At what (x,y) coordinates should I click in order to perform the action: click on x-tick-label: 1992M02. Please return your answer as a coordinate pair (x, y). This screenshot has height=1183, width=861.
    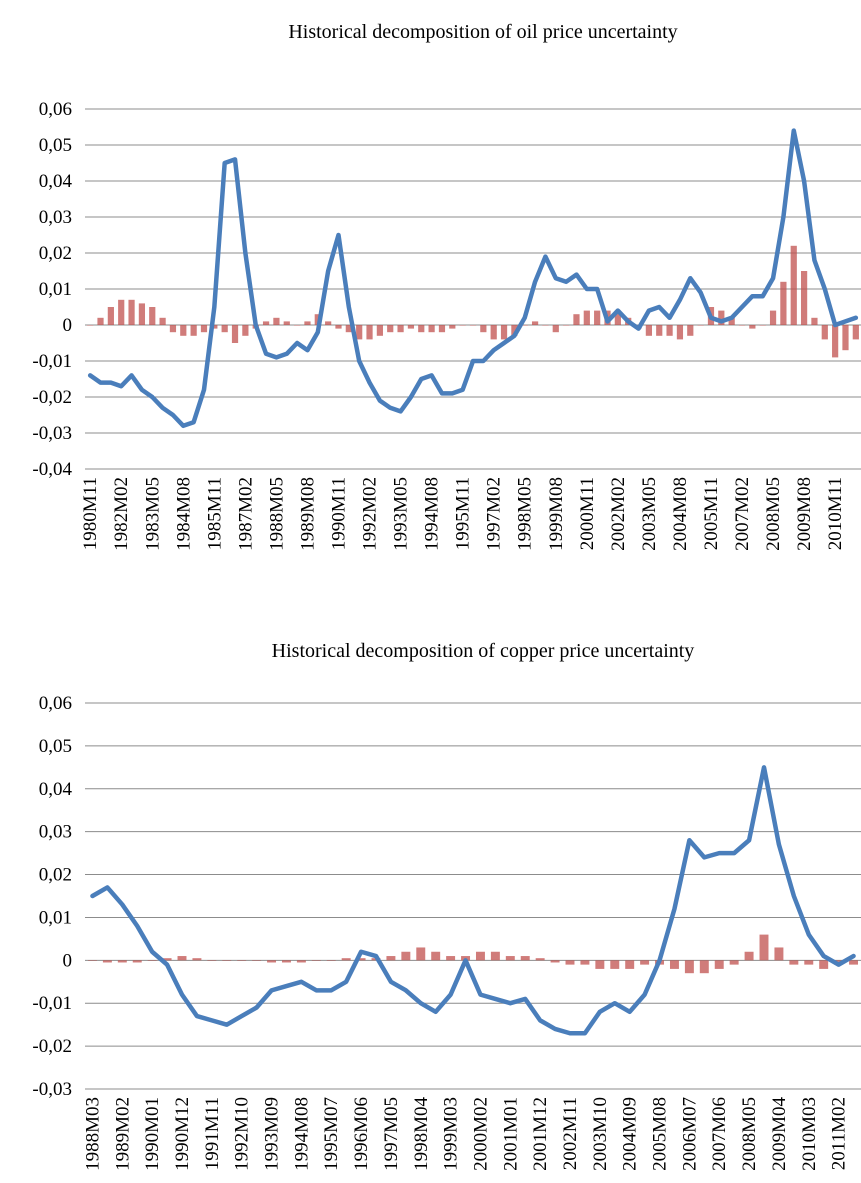
    Looking at the image, I should click on (370, 514).